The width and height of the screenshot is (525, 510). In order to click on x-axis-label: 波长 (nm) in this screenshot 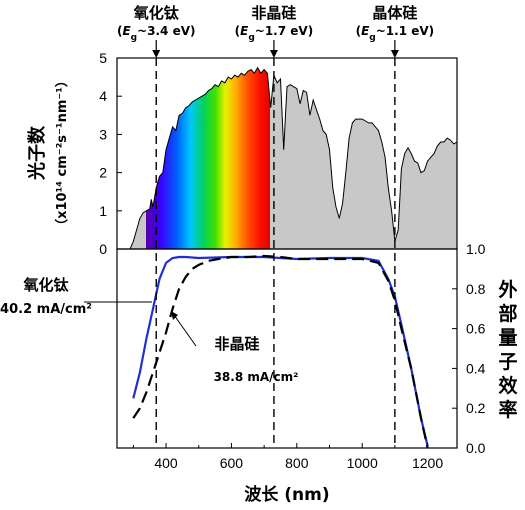, I will do `click(286, 494)`.